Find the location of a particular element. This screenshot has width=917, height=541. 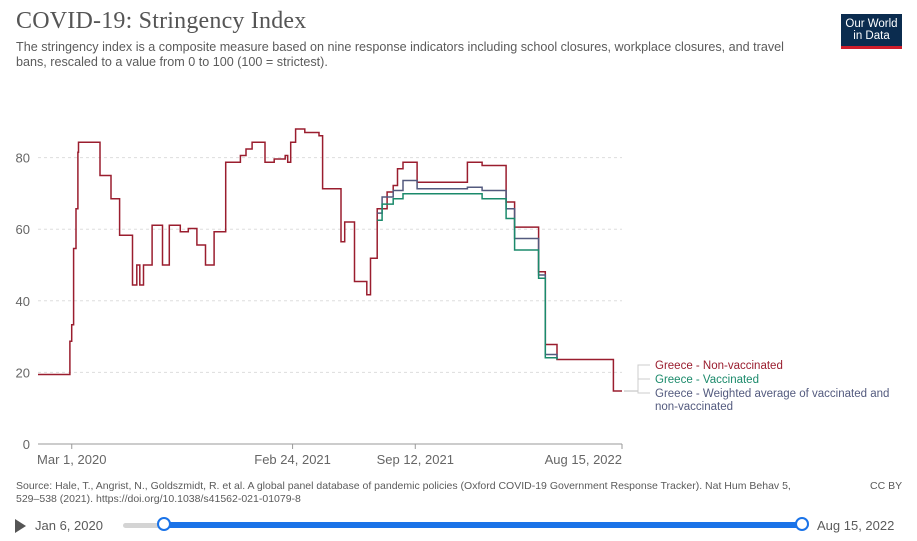

timeline-start-handle is located at coordinates (164, 524).